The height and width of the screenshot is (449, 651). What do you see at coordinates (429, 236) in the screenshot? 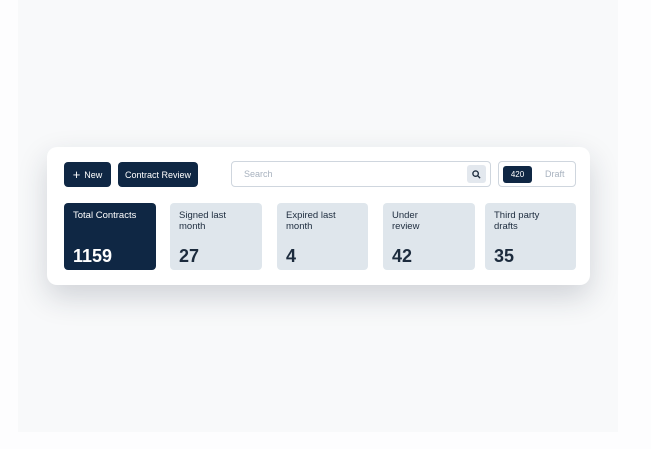
I see `stat-card-under-review: Under review 42` at bounding box center [429, 236].